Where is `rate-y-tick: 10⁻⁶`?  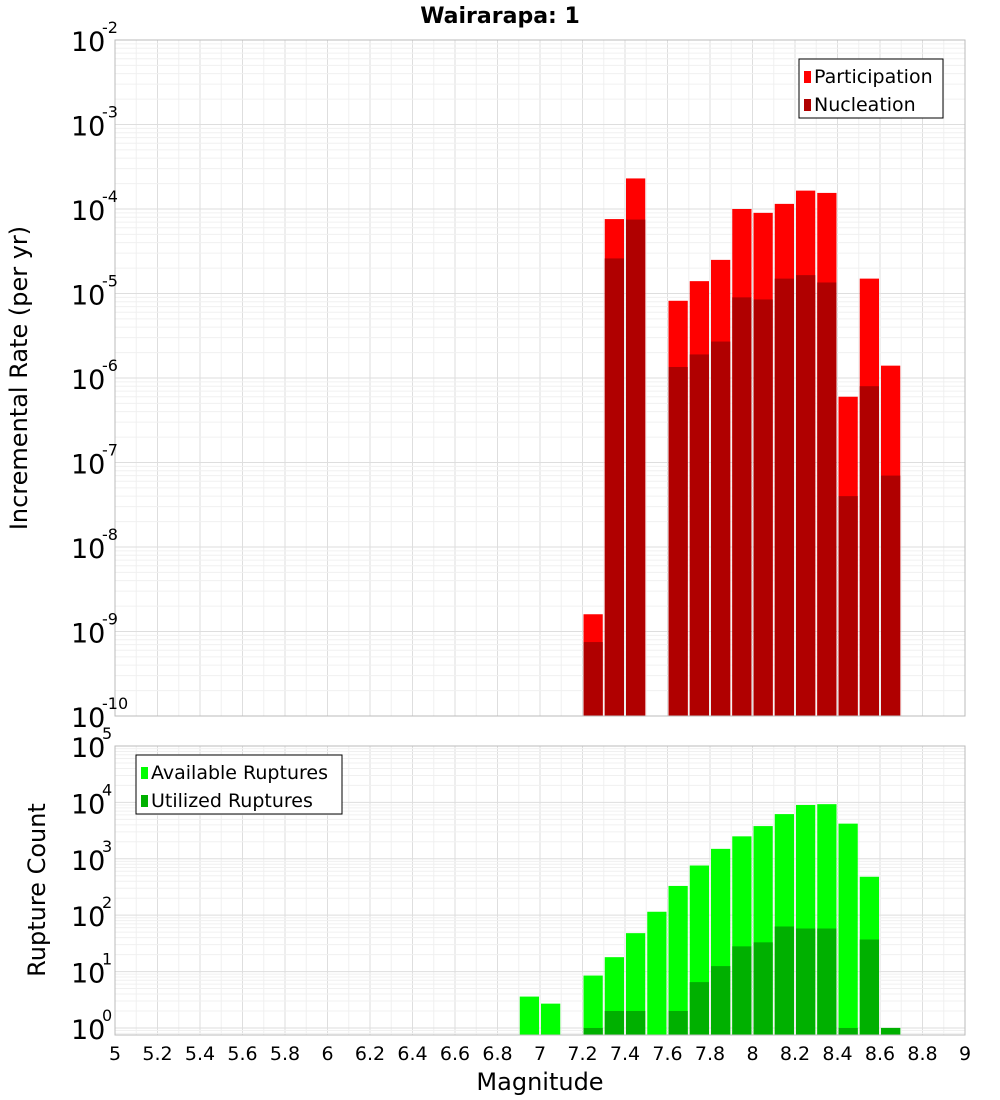 rate-y-tick: 10⁻⁶ is located at coordinates (94, 376).